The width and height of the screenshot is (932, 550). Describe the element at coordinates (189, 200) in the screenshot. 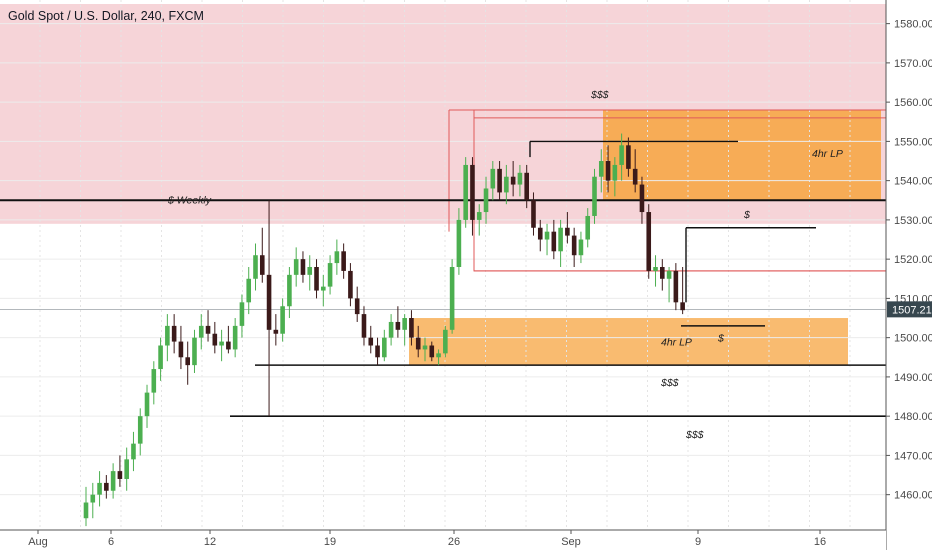

I see `annotation-label: $ Weekly` at that location.